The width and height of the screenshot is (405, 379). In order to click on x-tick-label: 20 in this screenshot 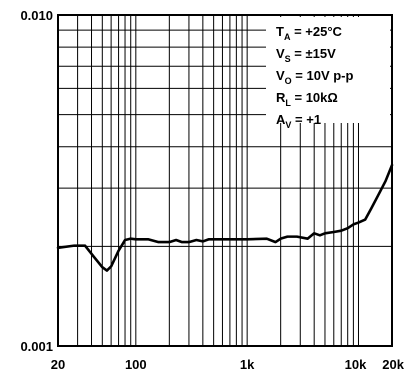, I will do `click(58, 364)`.